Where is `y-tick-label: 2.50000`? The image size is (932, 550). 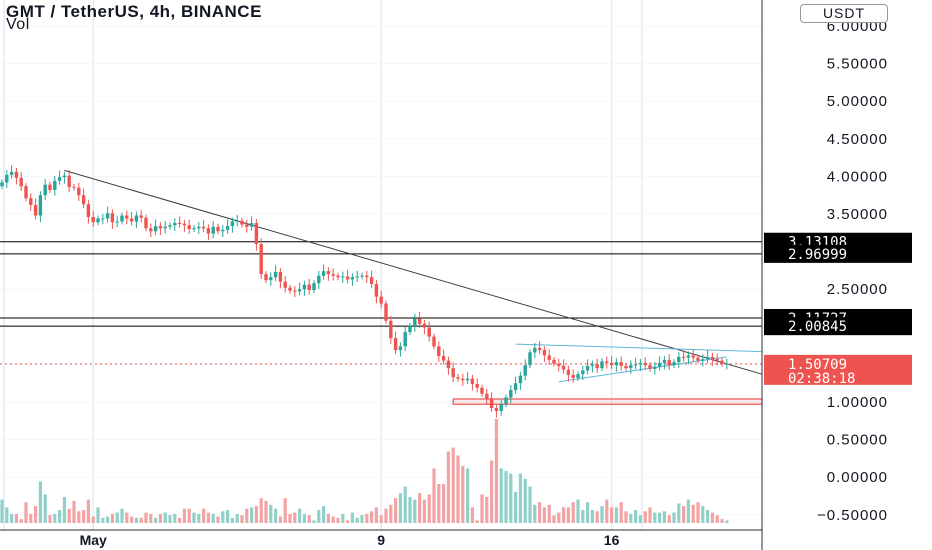
y-tick-label: 2.50000 is located at coordinates (857, 289).